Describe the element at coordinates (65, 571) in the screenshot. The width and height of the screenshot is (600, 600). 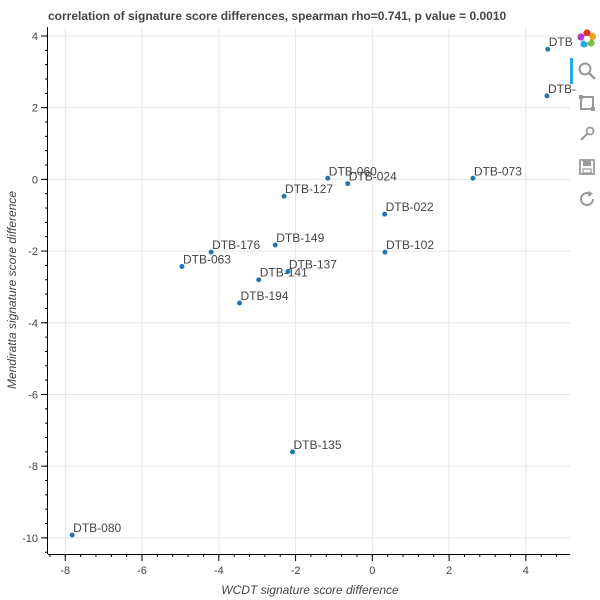
I see `x-tick-label: -8` at that location.